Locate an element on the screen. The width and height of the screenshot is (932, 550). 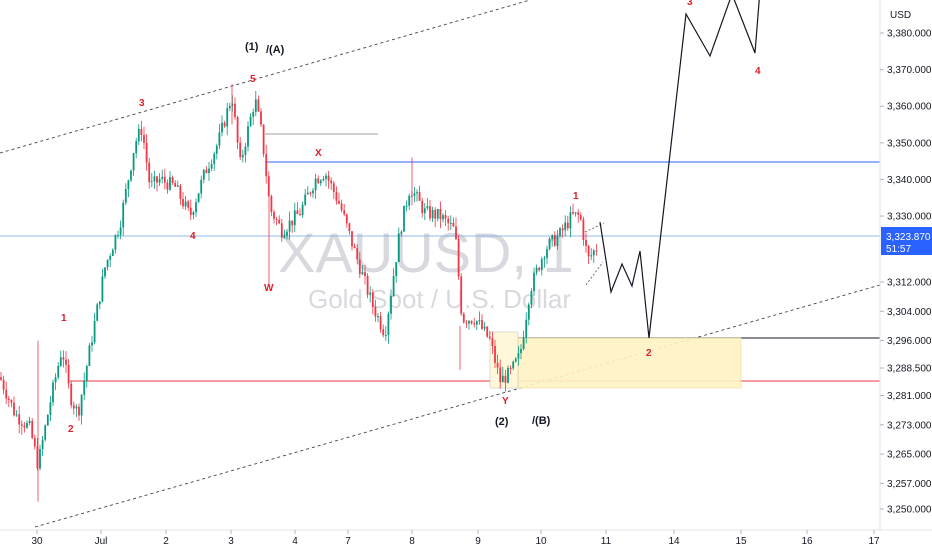
price-tick-label: 3,273.000 is located at coordinates (909, 425).